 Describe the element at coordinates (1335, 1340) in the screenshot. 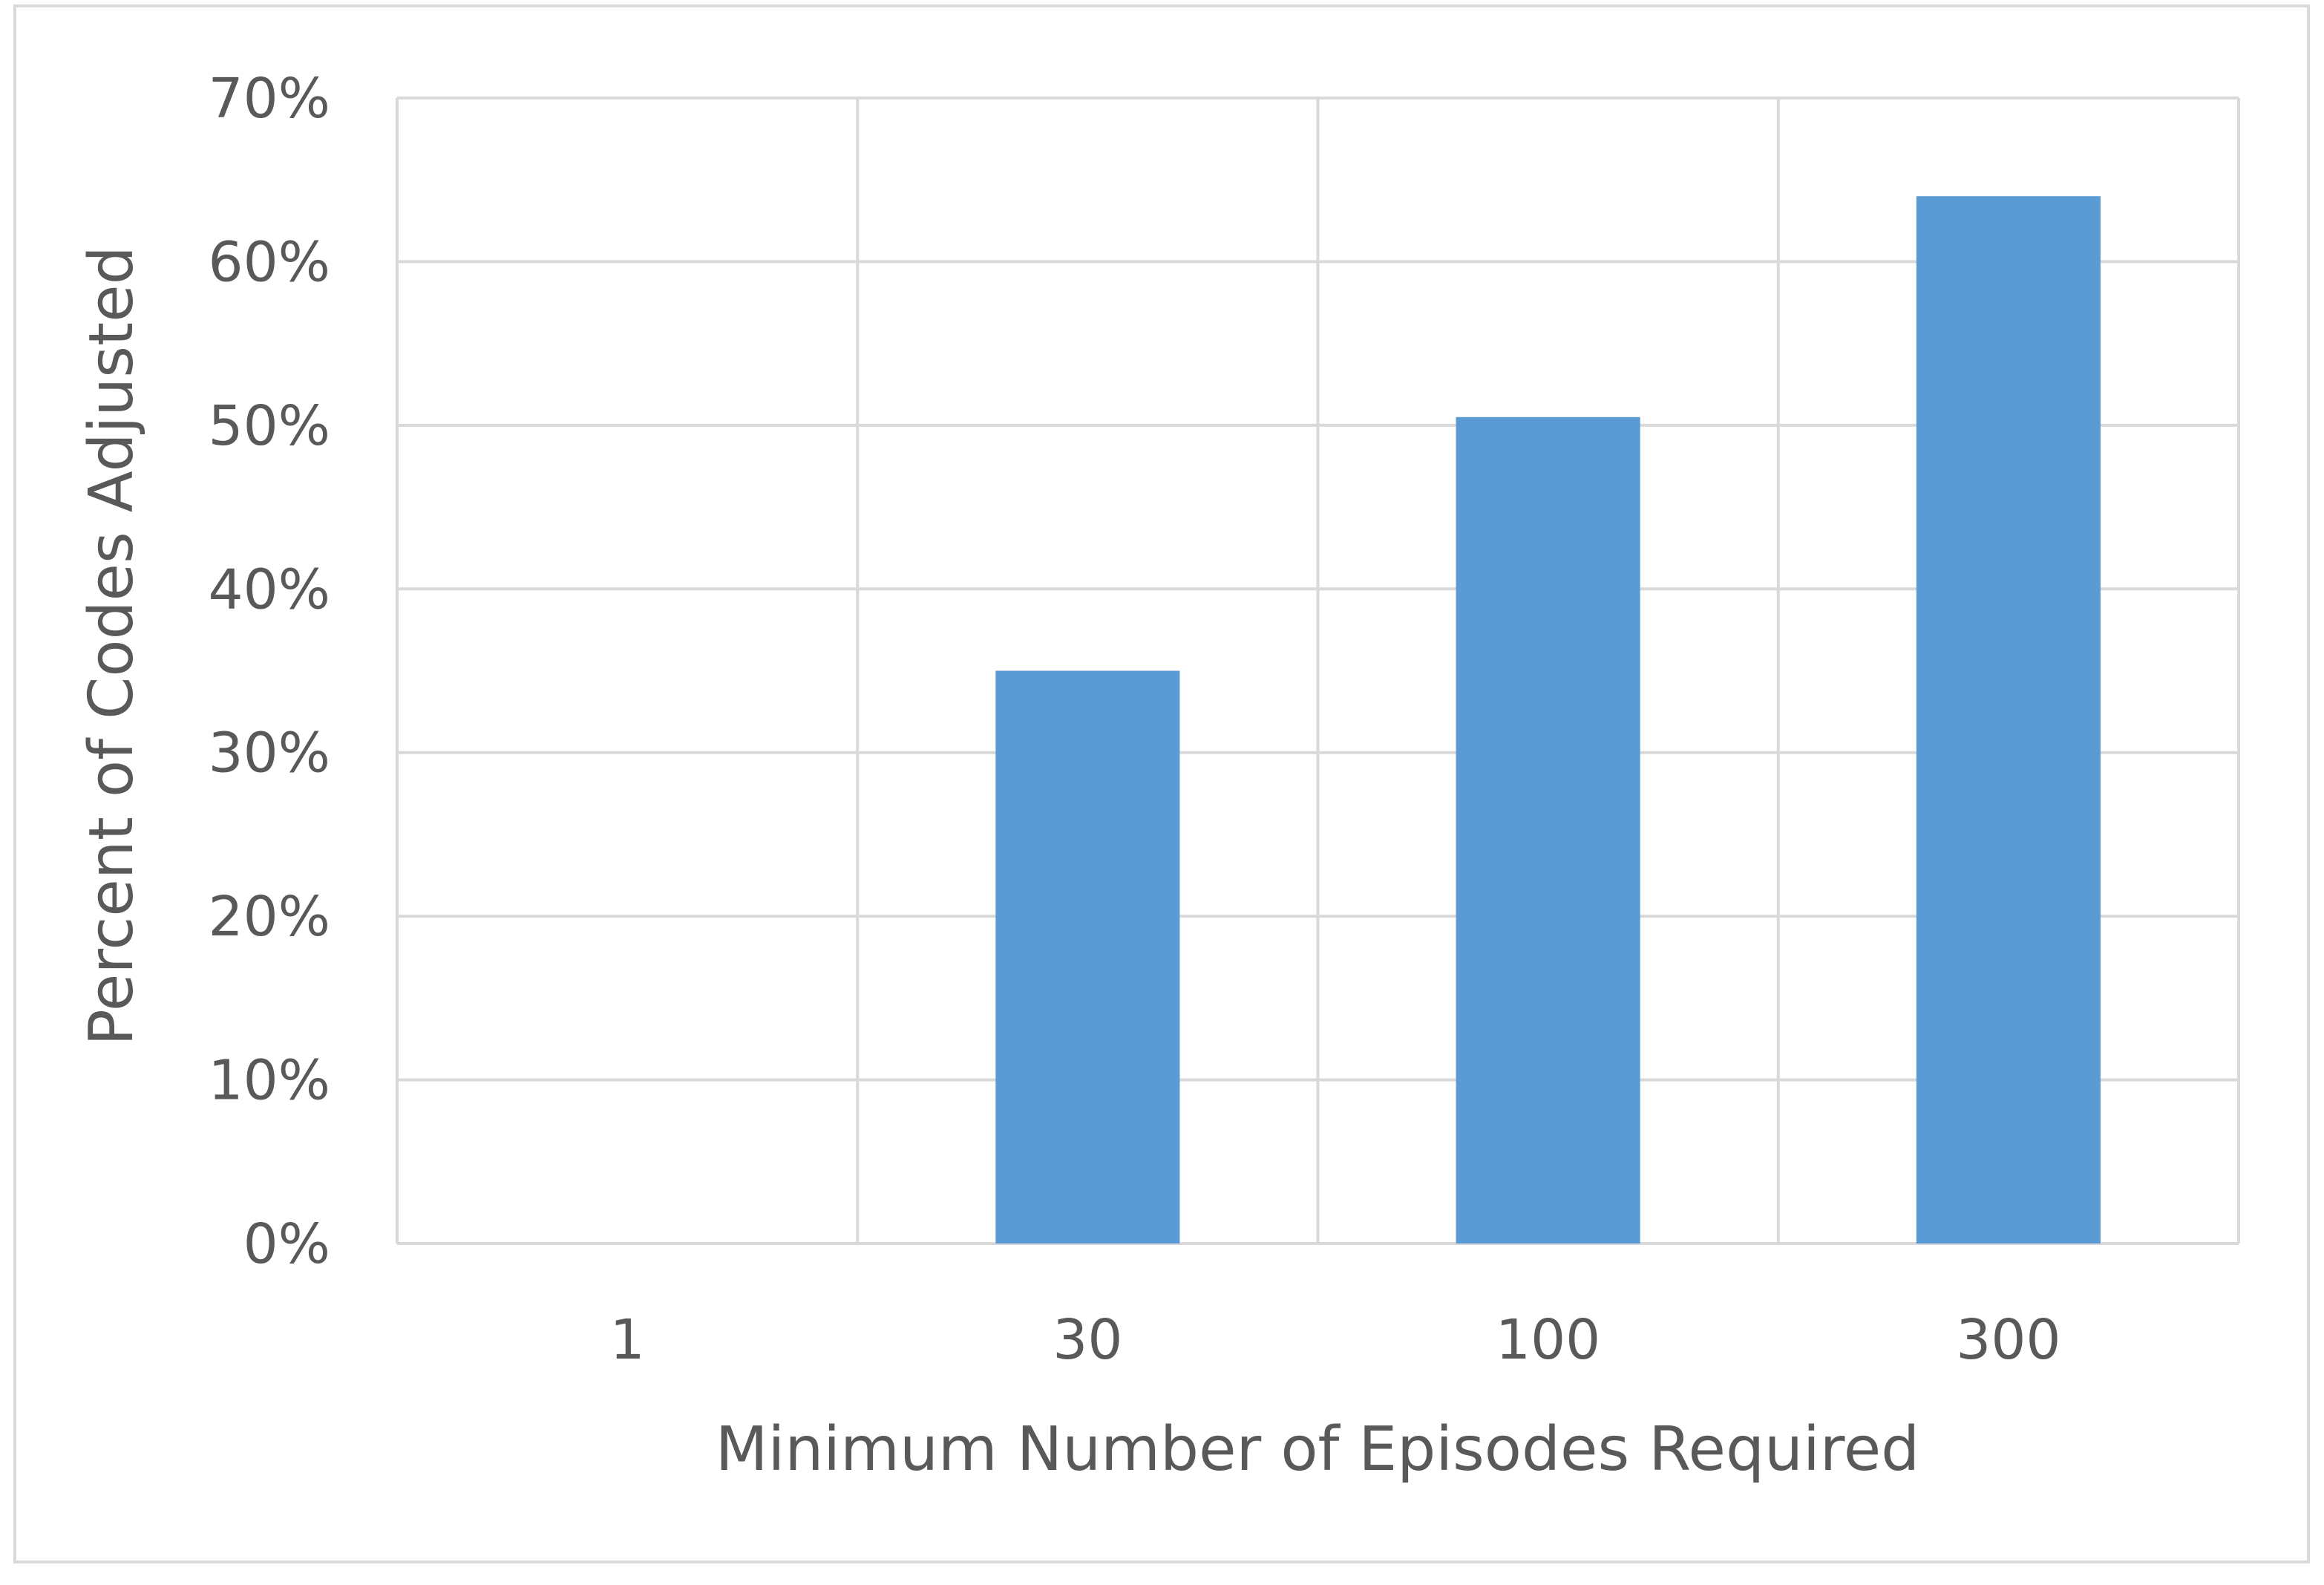

I see `x-axis-ticks: 1 30 100 300` at that location.